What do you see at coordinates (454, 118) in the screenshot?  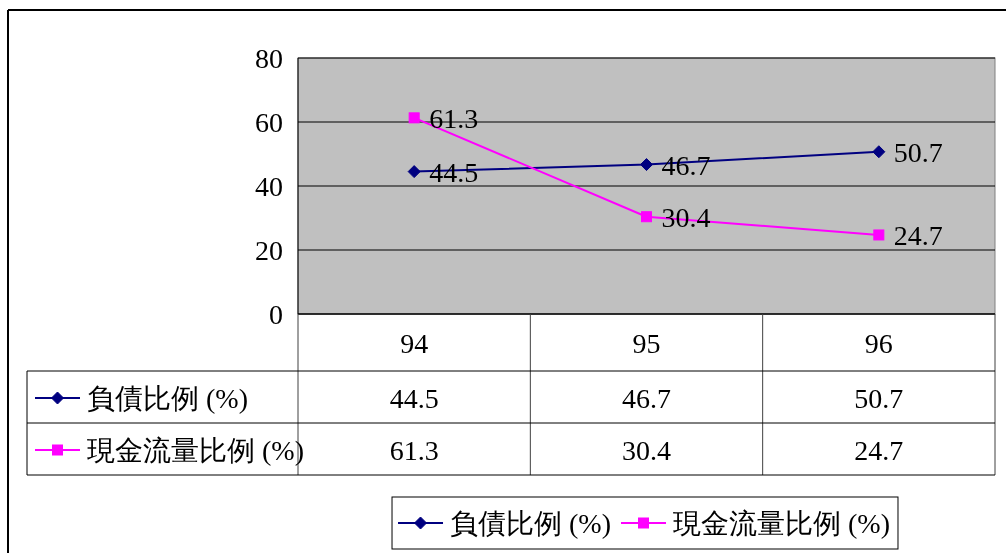 I see `annotation: 61.3` at bounding box center [454, 118].